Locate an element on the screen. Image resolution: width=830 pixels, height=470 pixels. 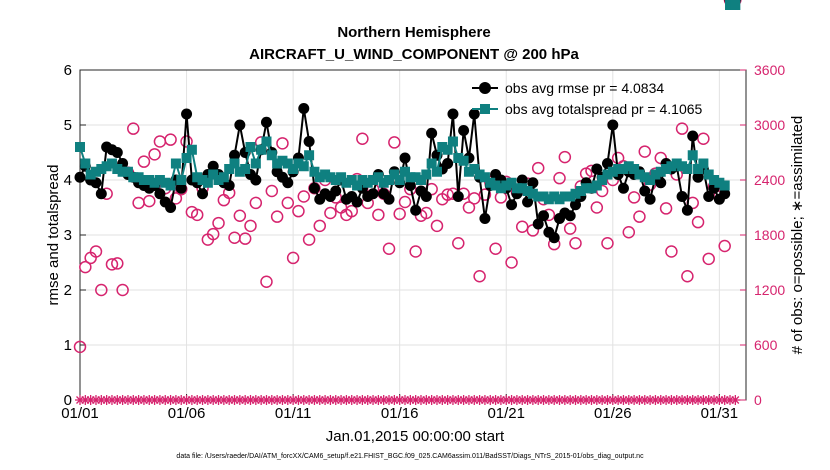
y-tick-label-left: 3 is located at coordinates (68, 235).